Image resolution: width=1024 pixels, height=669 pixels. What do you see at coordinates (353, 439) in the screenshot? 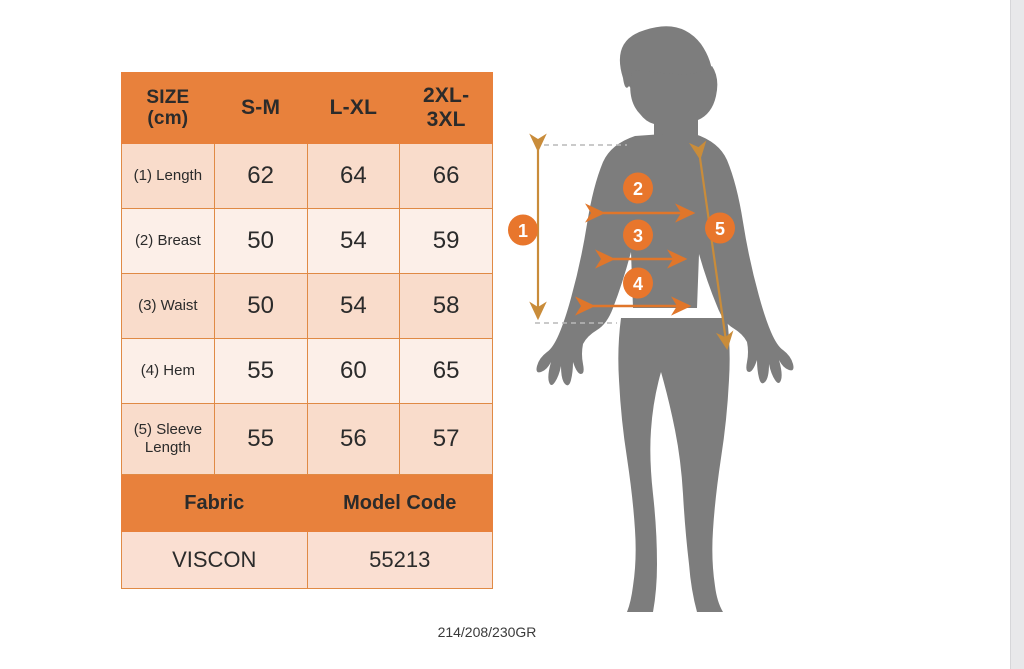
I see `cell-sleeve-lxl: 56` at bounding box center [353, 439].